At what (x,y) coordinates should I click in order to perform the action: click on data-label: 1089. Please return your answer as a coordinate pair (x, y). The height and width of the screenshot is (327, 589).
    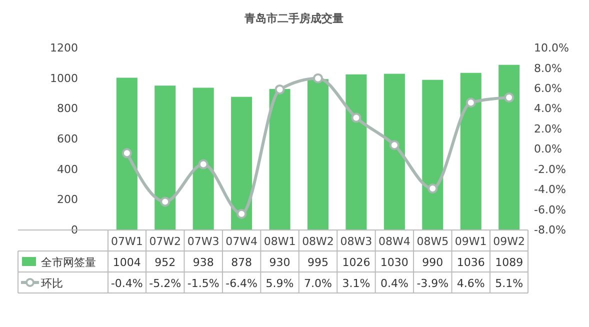
    Looking at the image, I should click on (509, 262).